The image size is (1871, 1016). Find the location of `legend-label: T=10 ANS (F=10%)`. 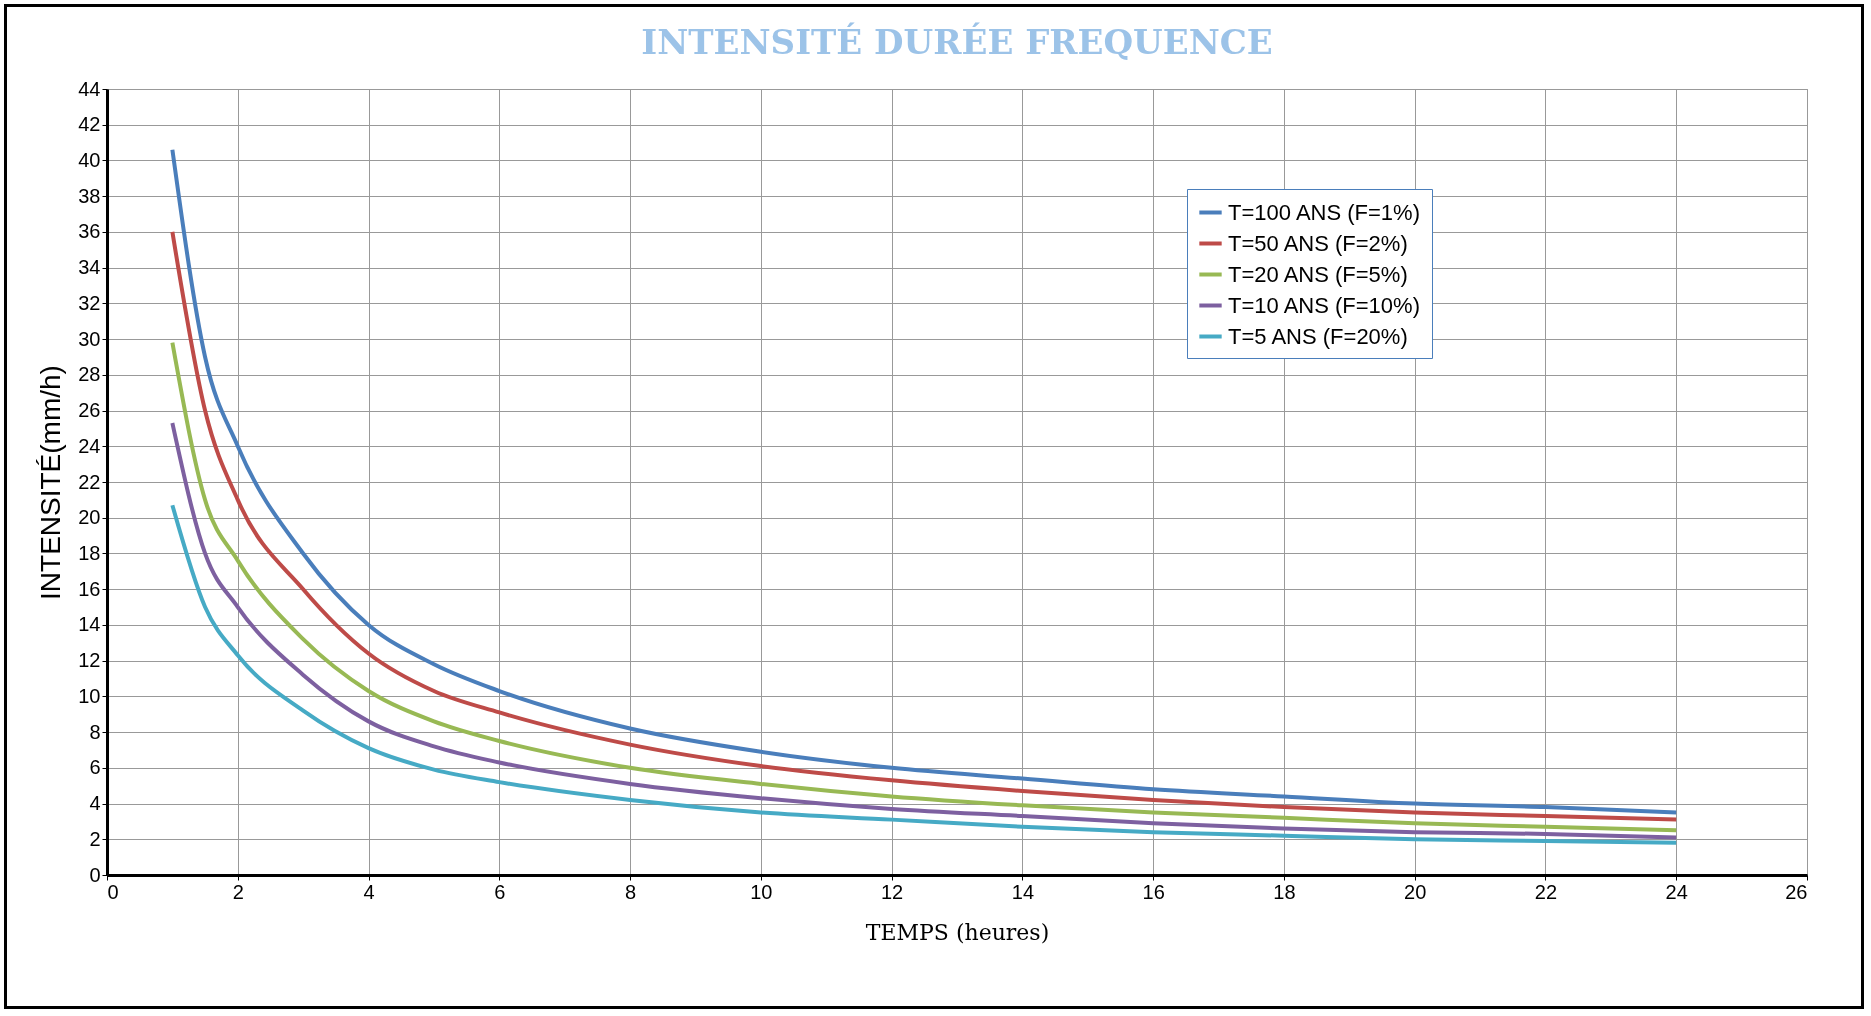

legend-label: T=10 ANS (F=10%) is located at coordinates (1324, 305).